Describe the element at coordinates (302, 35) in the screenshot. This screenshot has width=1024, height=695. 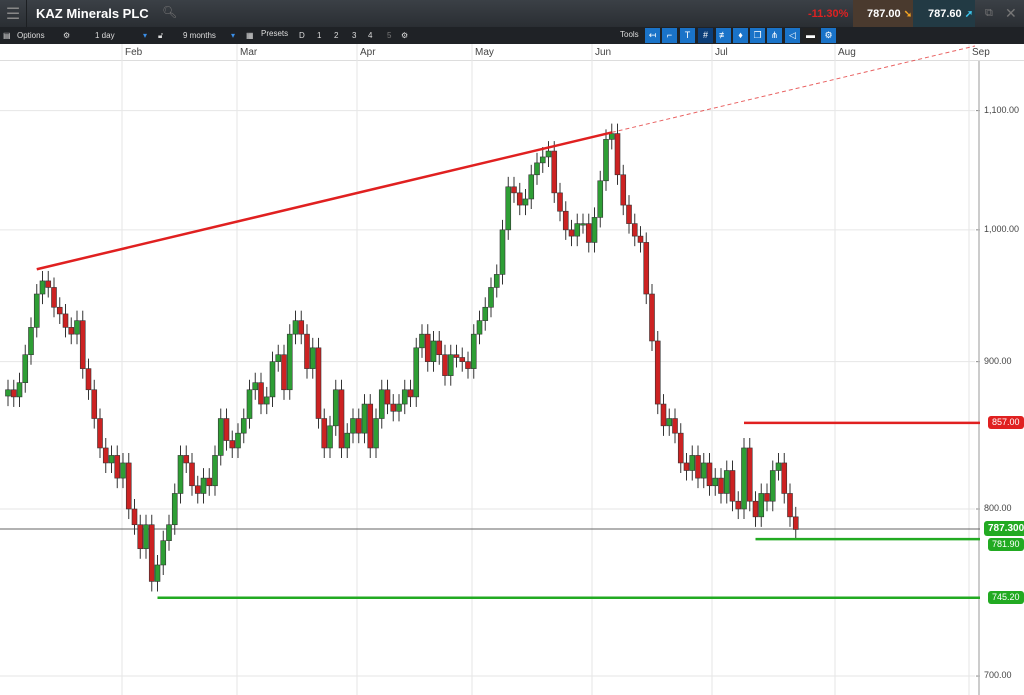
I see `preset-d: D` at that location.